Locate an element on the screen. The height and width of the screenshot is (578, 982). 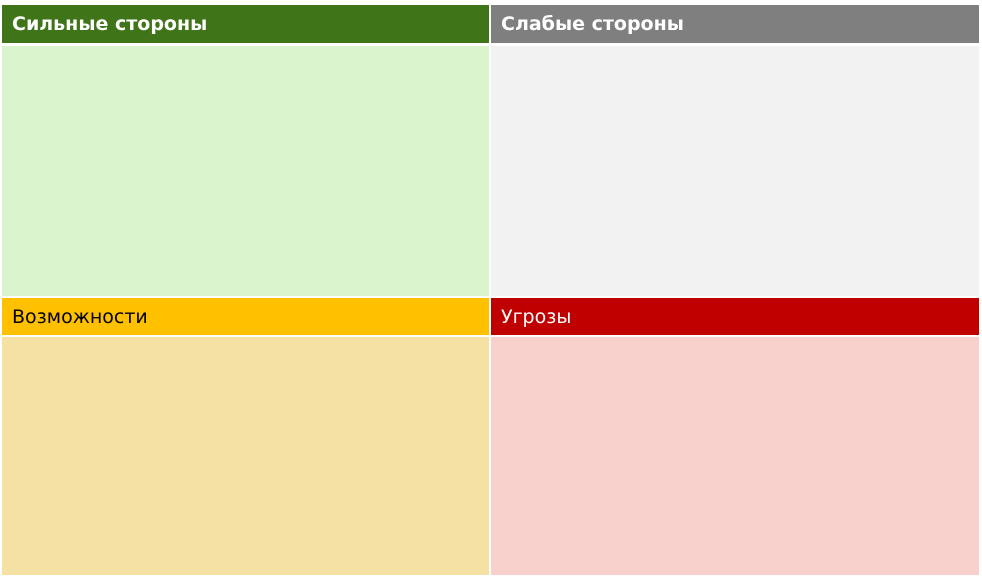
strengths-title: Сильные стороны is located at coordinates (110, 24).